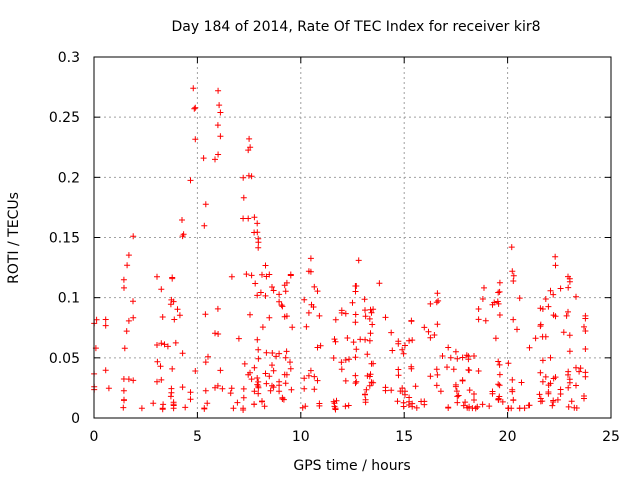  Describe the element at coordinates (404, 437) in the screenshot. I see `x-tick-label: 15` at that location.